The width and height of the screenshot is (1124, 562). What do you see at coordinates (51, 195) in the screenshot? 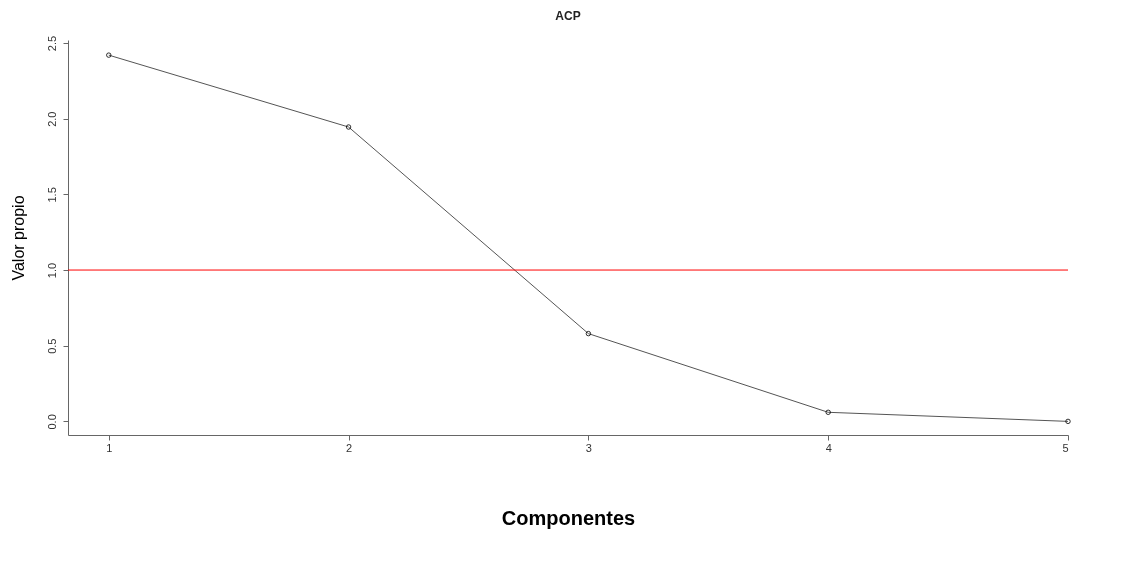
I see `y-tick-label: 1.5` at bounding box center [51, 195].